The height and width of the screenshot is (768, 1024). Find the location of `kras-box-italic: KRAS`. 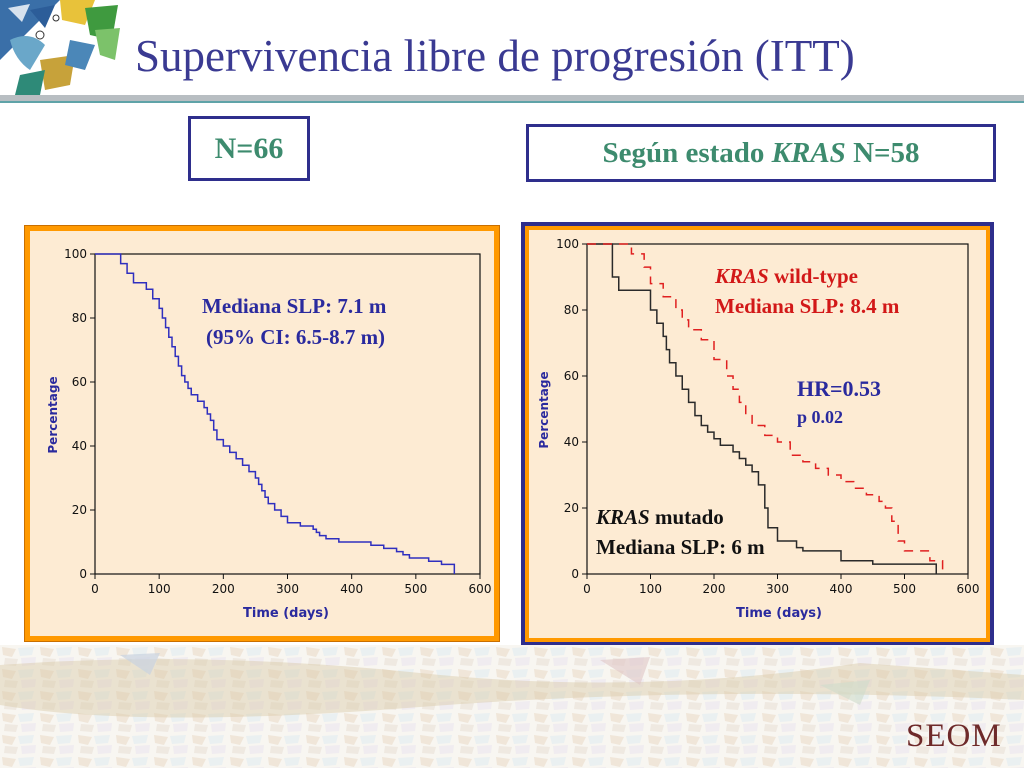

kras-box-italic: KRAS is located at coordinates (808, 152).